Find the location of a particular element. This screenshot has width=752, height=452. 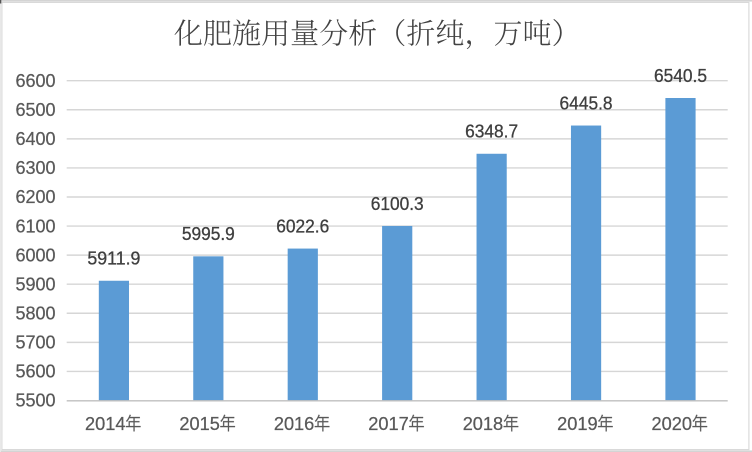

svg-text: 6000 is located at coordinates (35, 255).